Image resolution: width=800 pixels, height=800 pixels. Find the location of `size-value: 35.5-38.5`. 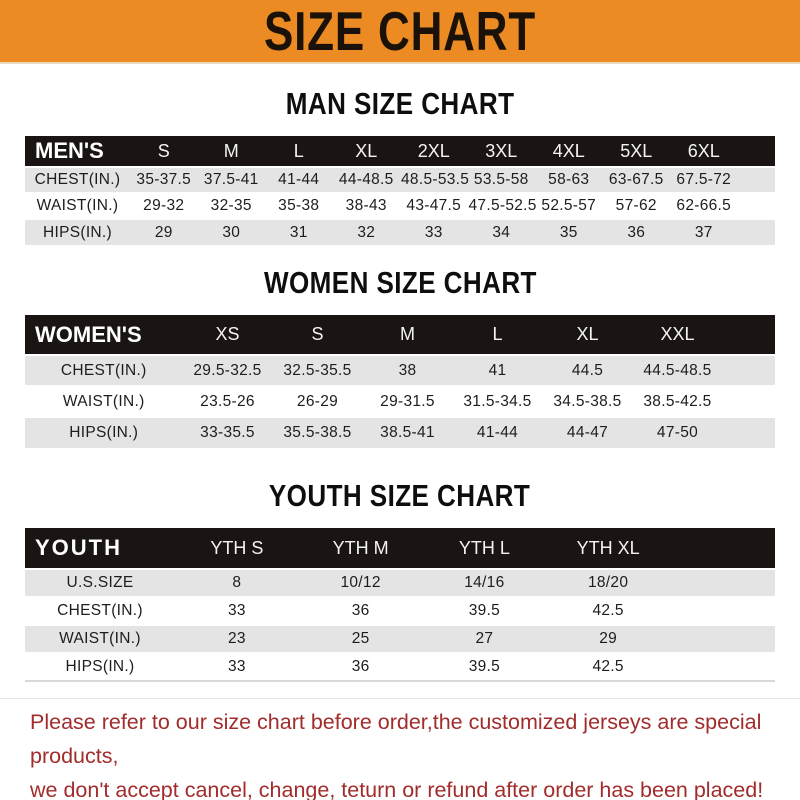

size-value: 35.5-38.5 is located at coordinates (317, 432).